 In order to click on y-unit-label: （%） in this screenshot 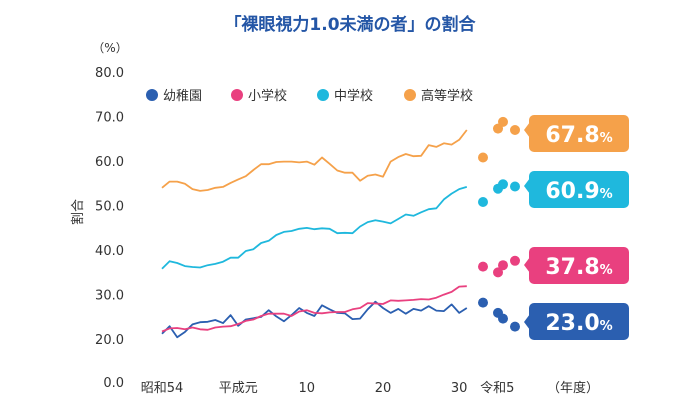, I will do `click(109, 48)`.